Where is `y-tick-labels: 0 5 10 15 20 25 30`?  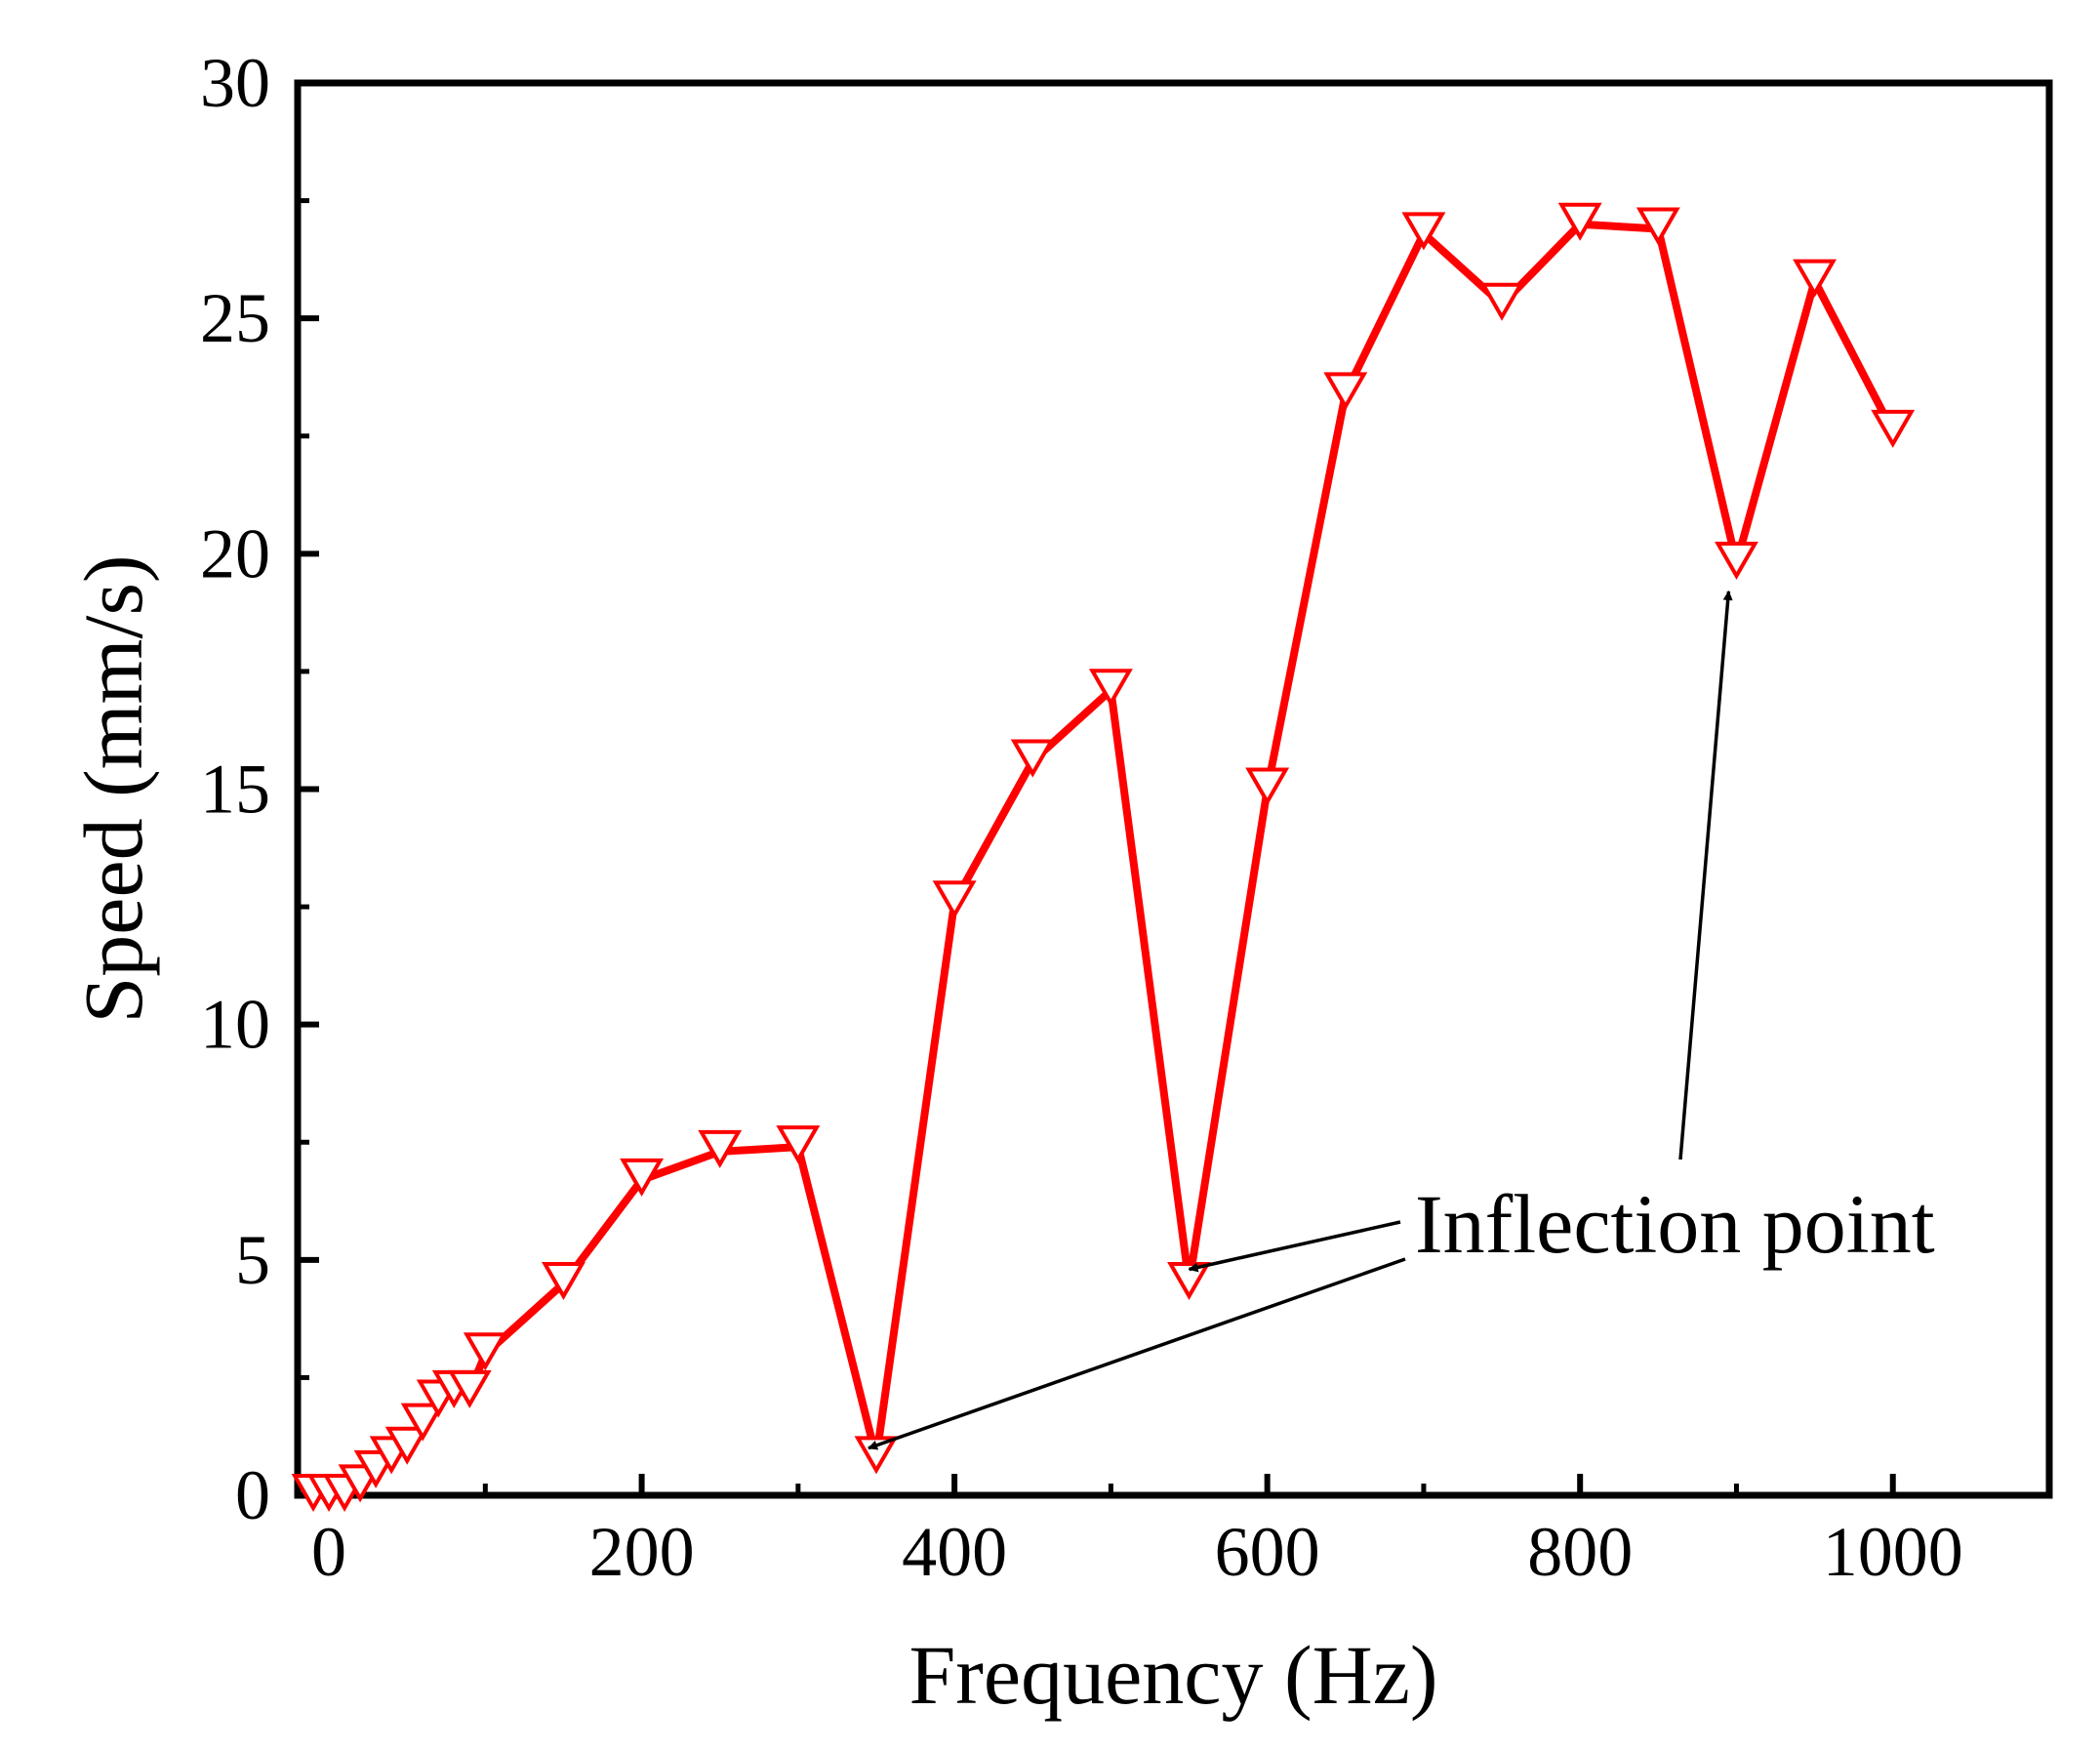 y-tick-labels: 0 5 10 15 20 25 30 is located at coordinates (235, 789).